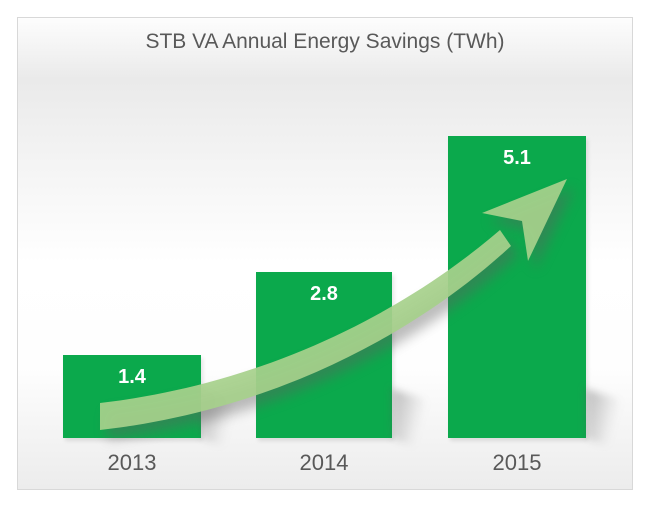  Describe the element at coordinates (517, 462) in the screenshot. I see `x-axis-category-label: 2015` at that location.